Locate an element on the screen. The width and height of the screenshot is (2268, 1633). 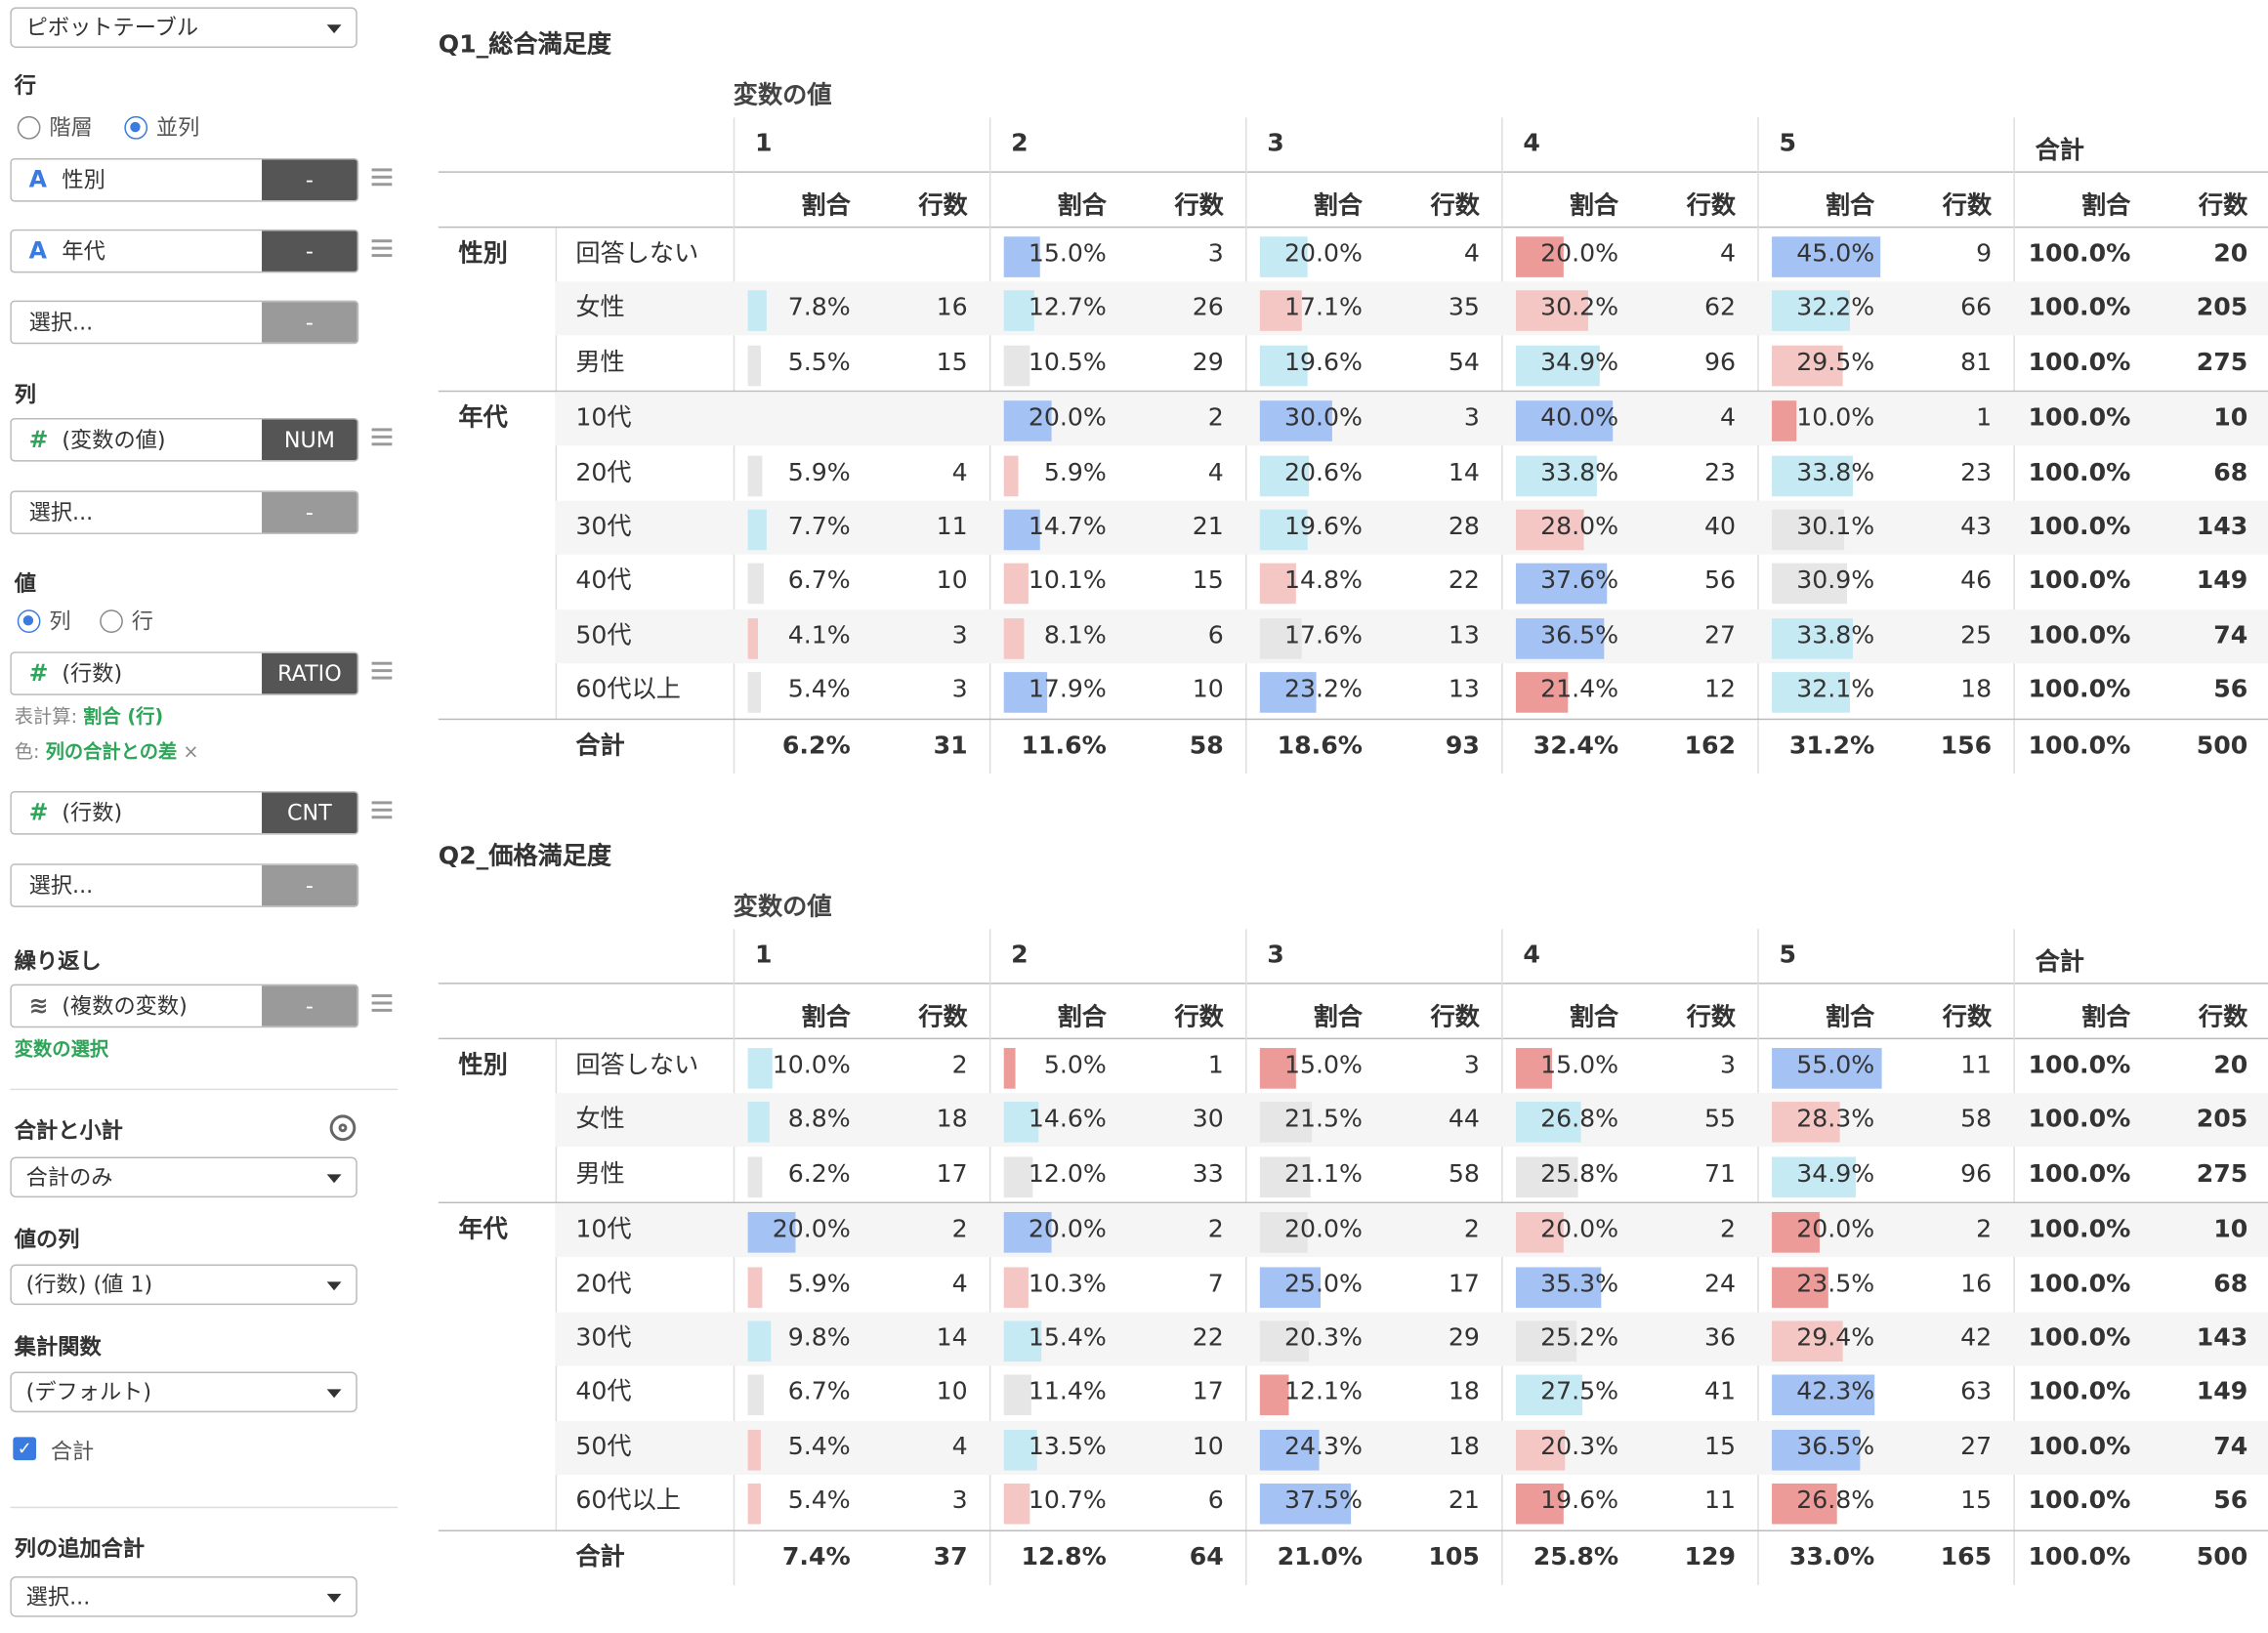
ratio-value: 25.8% is located at coordinates (1579, 1174).